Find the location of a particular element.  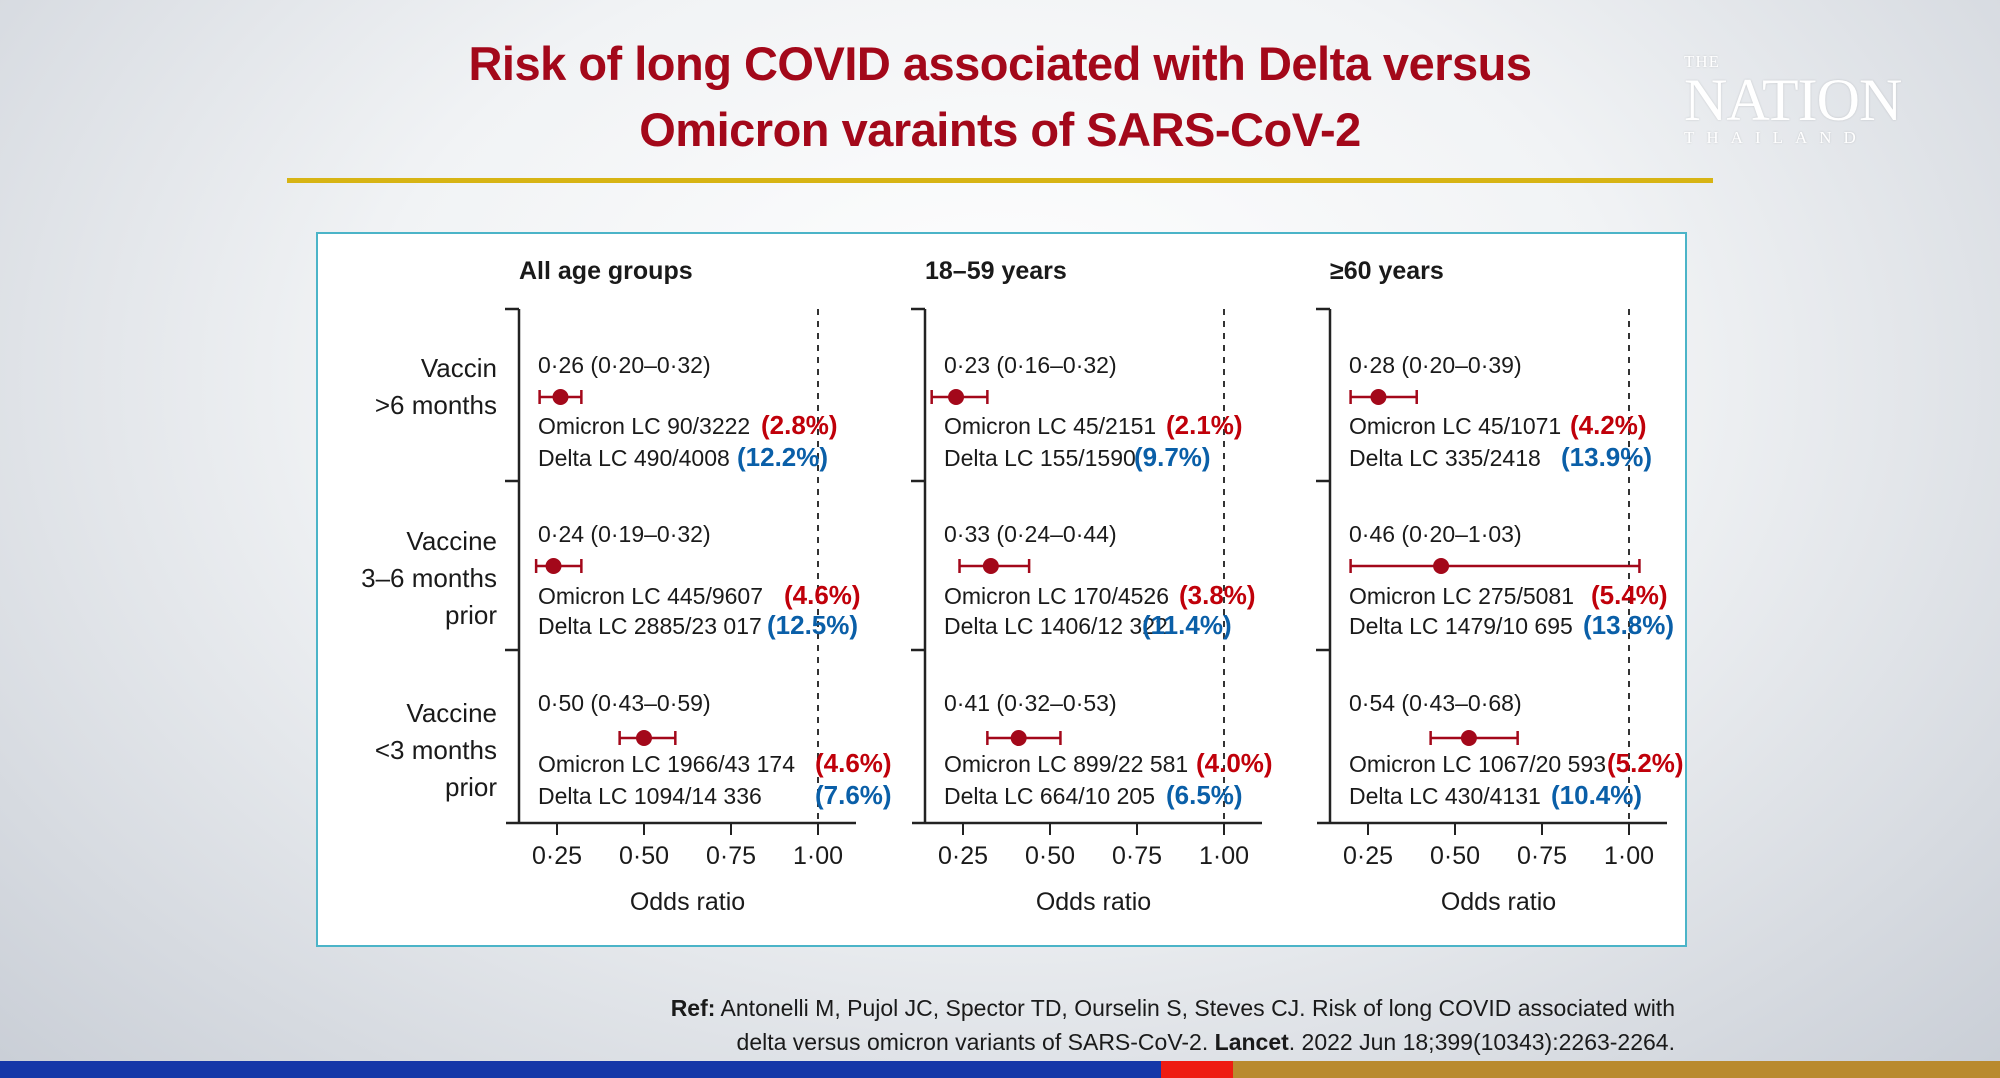

row-label-1-1: 3–6 months is located at coordinates (429, 578).